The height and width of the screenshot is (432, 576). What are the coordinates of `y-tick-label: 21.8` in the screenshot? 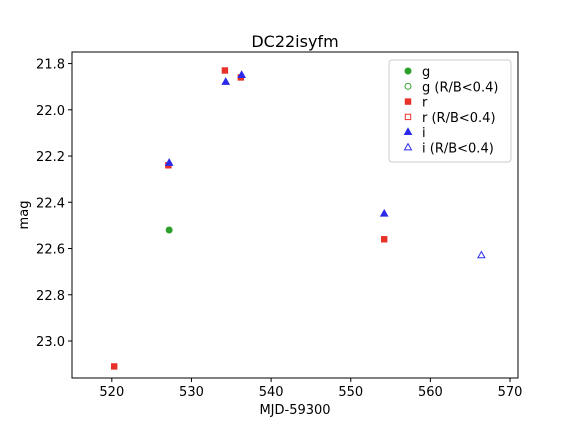 It's located at (50, 65).